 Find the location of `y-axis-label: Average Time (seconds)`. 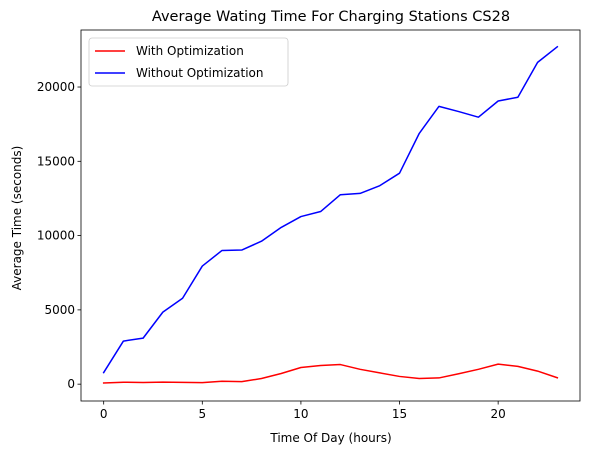

y-axis-label: Average Time (seconds) is located at coordinates (17, 218).